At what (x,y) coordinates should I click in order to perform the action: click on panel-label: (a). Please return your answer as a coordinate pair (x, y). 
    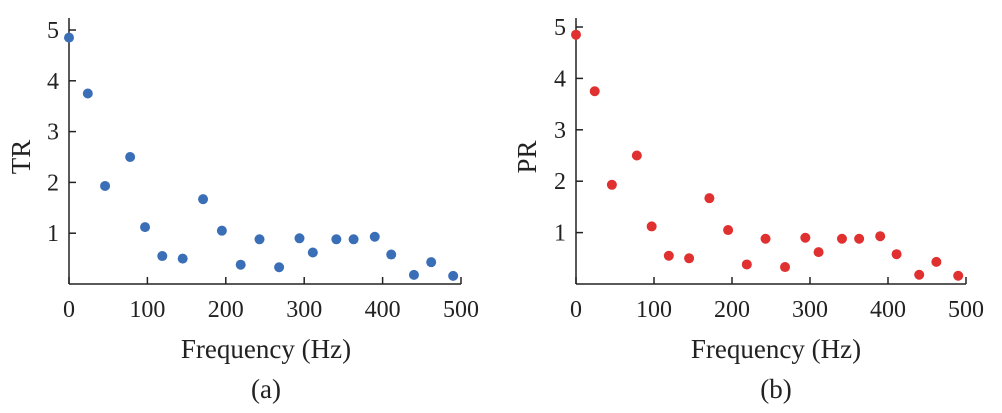
    Looking at the image, I should click on (266, 389).